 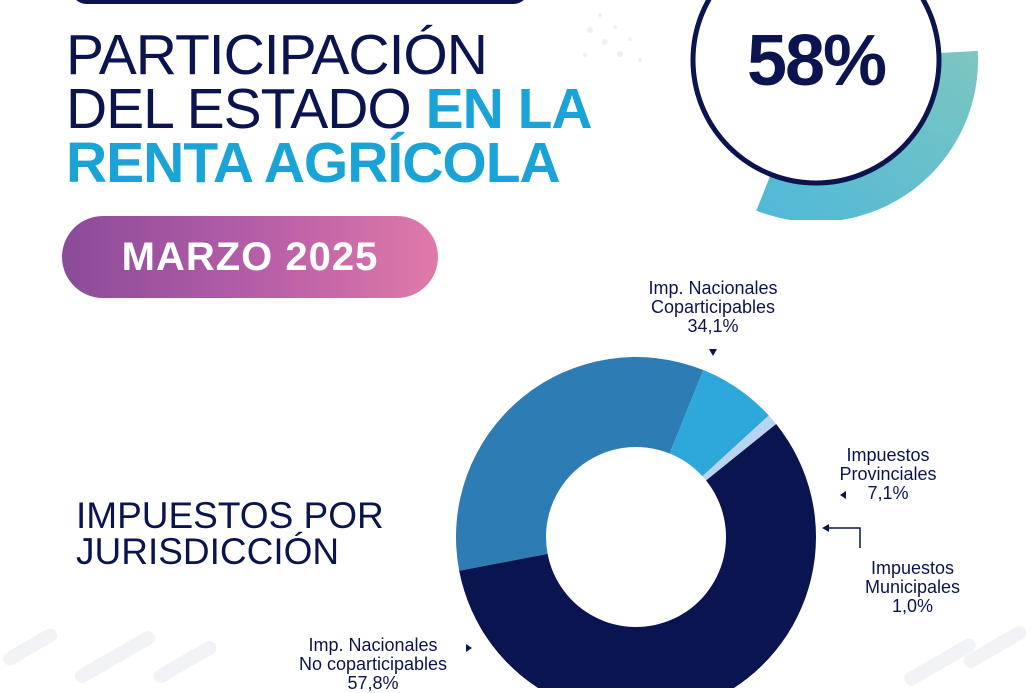 I want to click on slice-nacionales-no-coparticipables, so click(x=637, y=556).